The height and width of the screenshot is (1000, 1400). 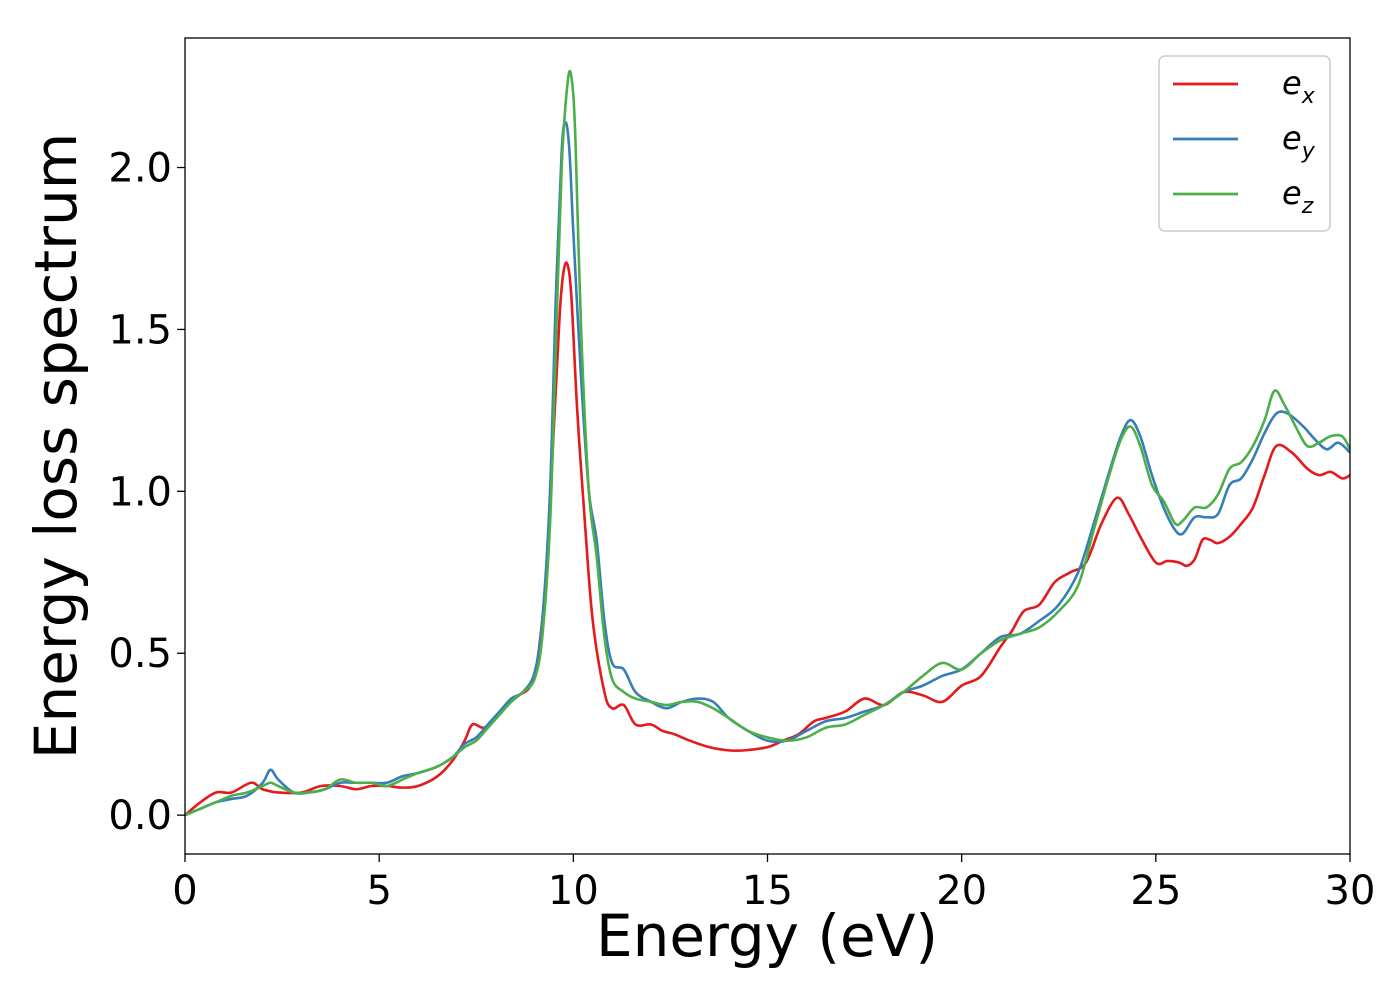 I want to click on x-tick-label: 30, so click(x=1350, y=891).